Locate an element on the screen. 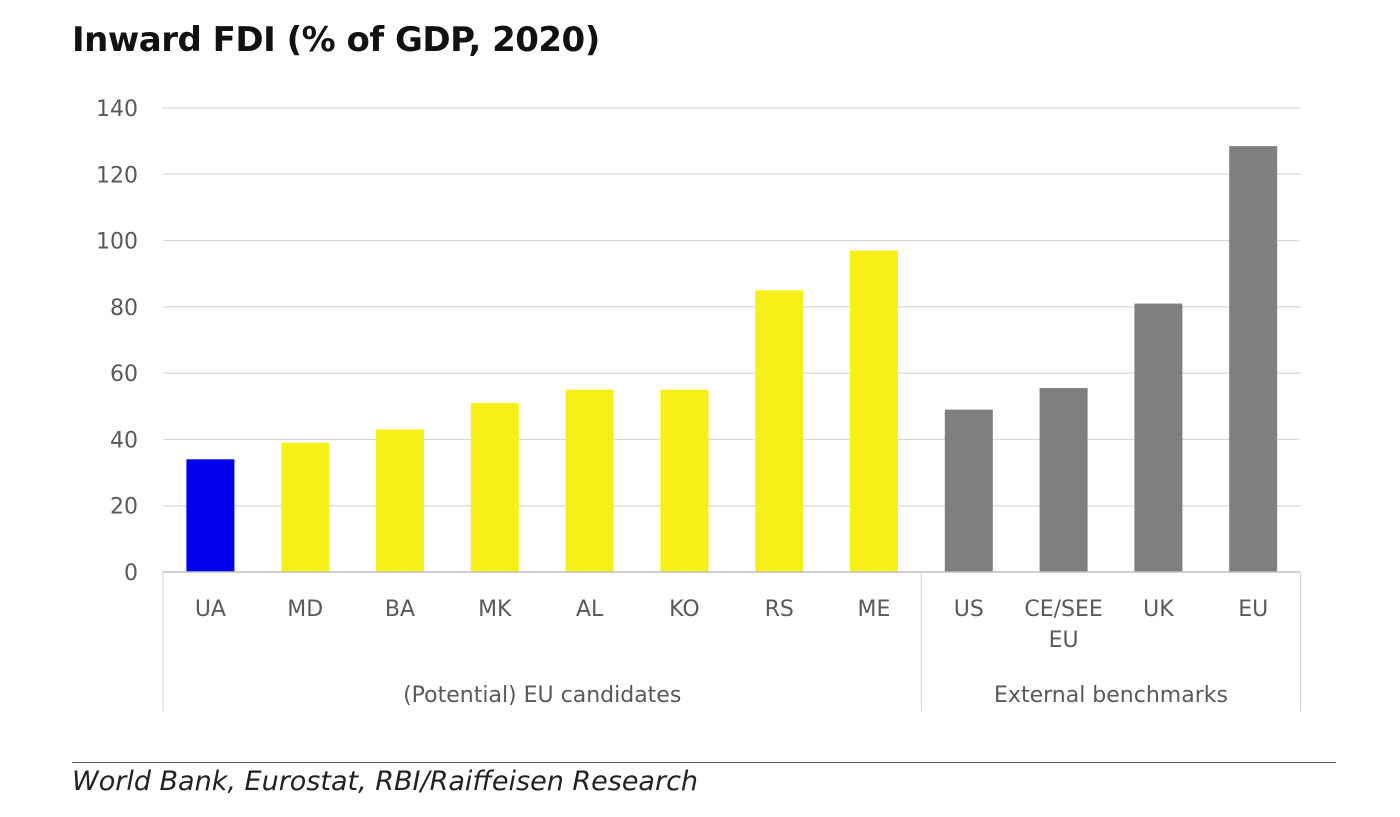 The width and height of the screenshot is (1400, 817). source-divider is located at coordinates (704, 762).